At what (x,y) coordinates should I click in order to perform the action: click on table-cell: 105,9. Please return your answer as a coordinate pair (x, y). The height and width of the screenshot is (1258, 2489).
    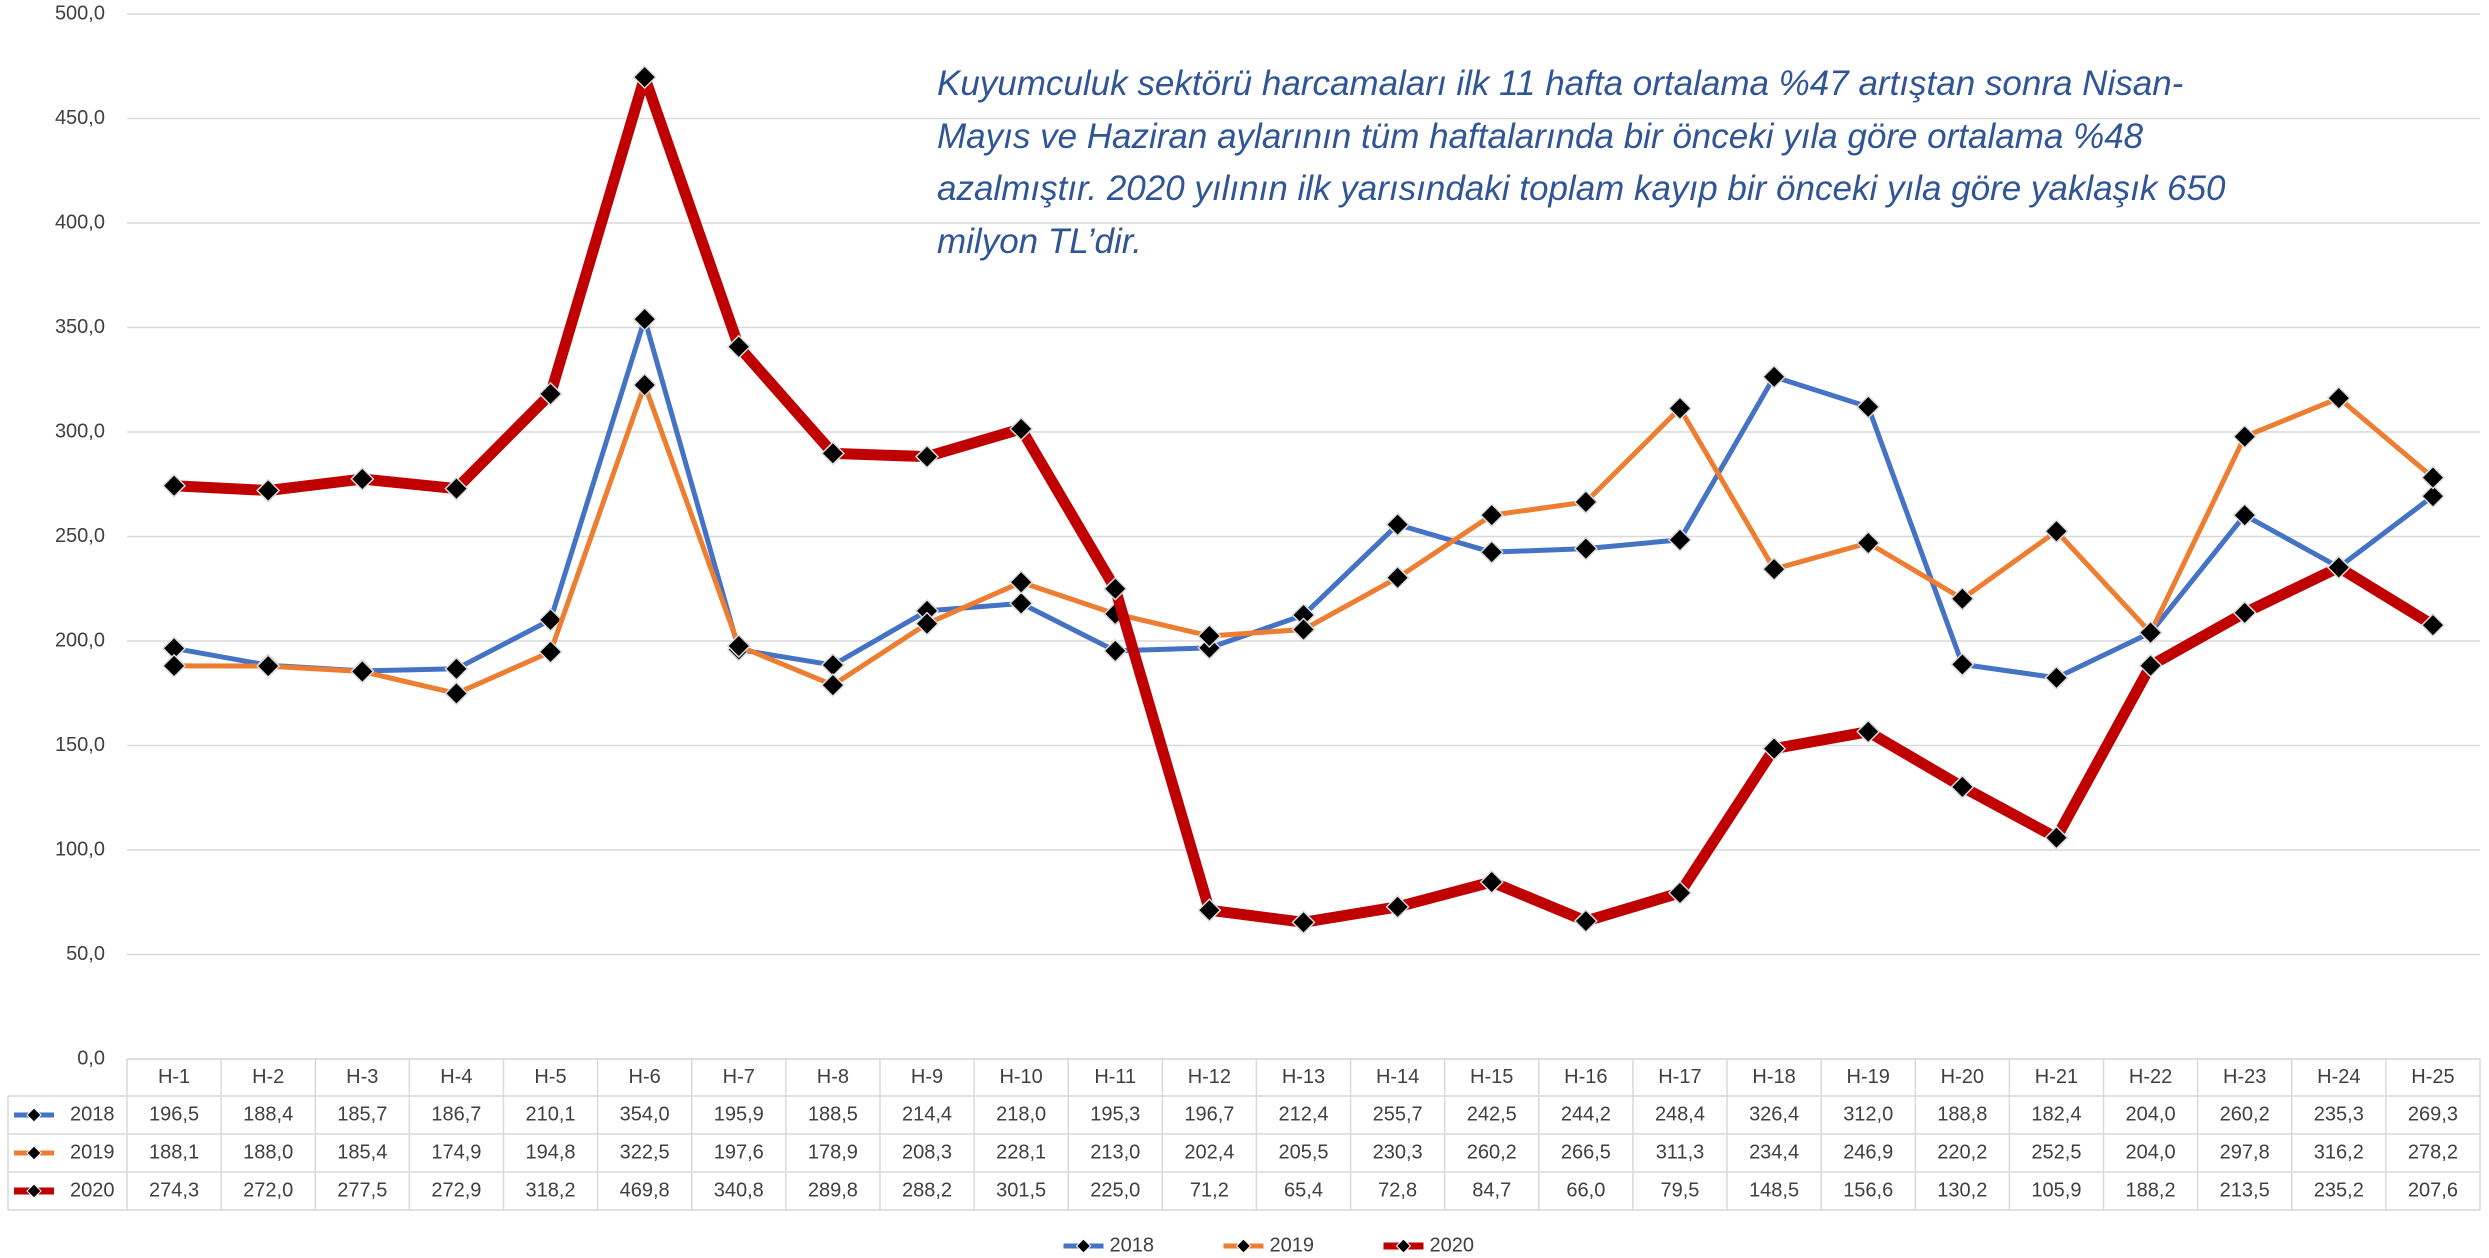
    Looking at the image, I should click on (2056, 1190).